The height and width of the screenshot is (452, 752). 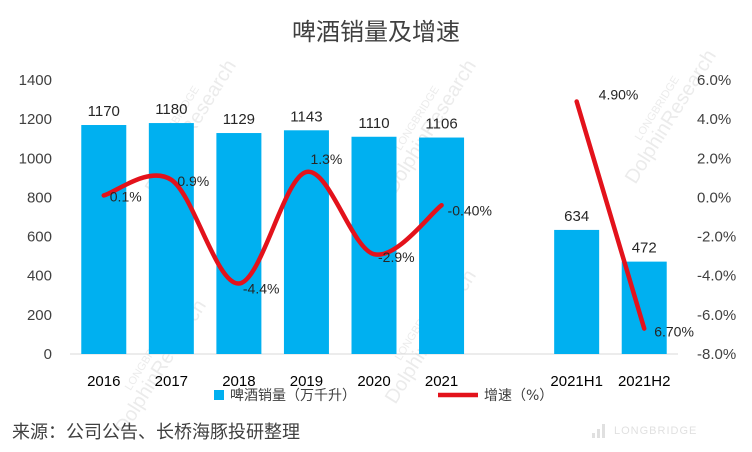 I want to click on y-left-tick-label: 0, so click(x=48, y=354).